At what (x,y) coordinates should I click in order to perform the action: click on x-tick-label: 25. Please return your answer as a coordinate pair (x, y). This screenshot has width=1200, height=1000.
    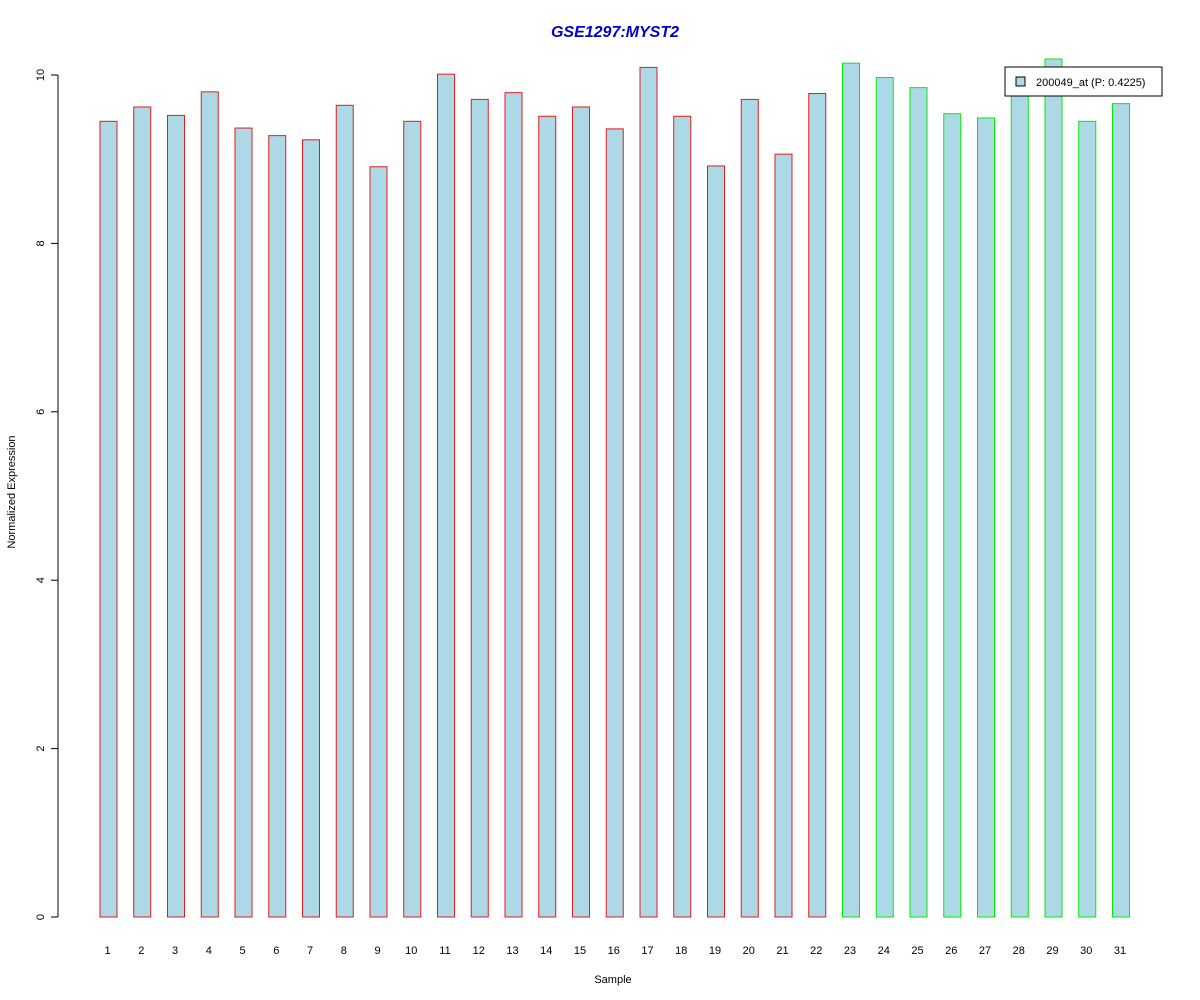
    Looking at the image, I should click on (917, 951).